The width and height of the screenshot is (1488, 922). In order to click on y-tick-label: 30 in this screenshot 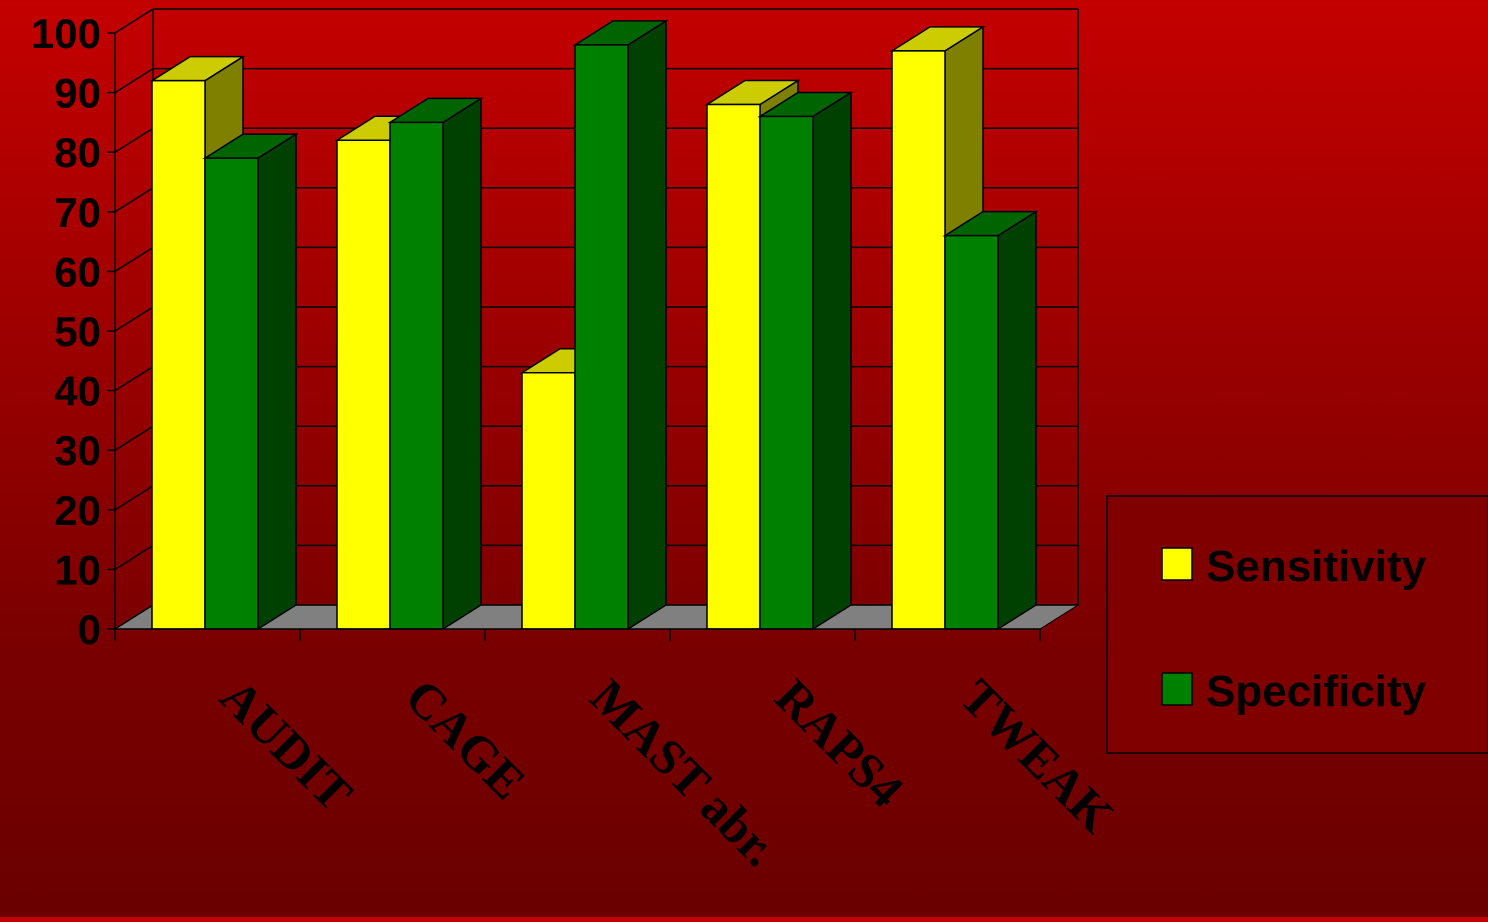, I will do `click(77, 450)`.